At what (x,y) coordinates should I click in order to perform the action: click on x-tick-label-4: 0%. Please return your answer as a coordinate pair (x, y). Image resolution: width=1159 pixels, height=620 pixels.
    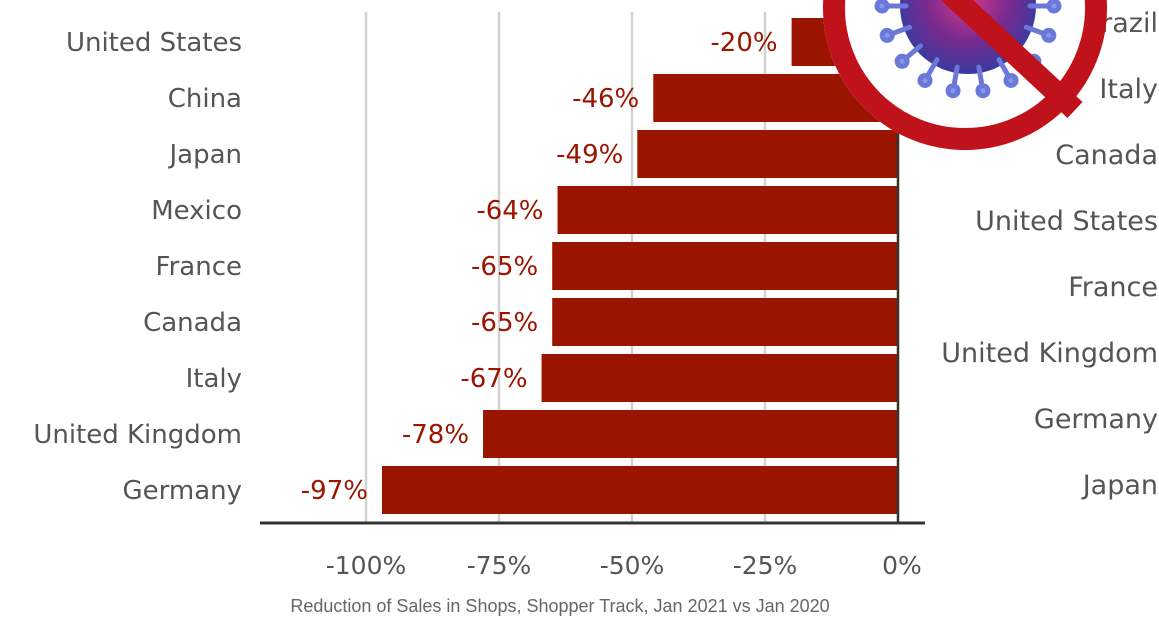
    Looking at the image, I should click on (902, 565).